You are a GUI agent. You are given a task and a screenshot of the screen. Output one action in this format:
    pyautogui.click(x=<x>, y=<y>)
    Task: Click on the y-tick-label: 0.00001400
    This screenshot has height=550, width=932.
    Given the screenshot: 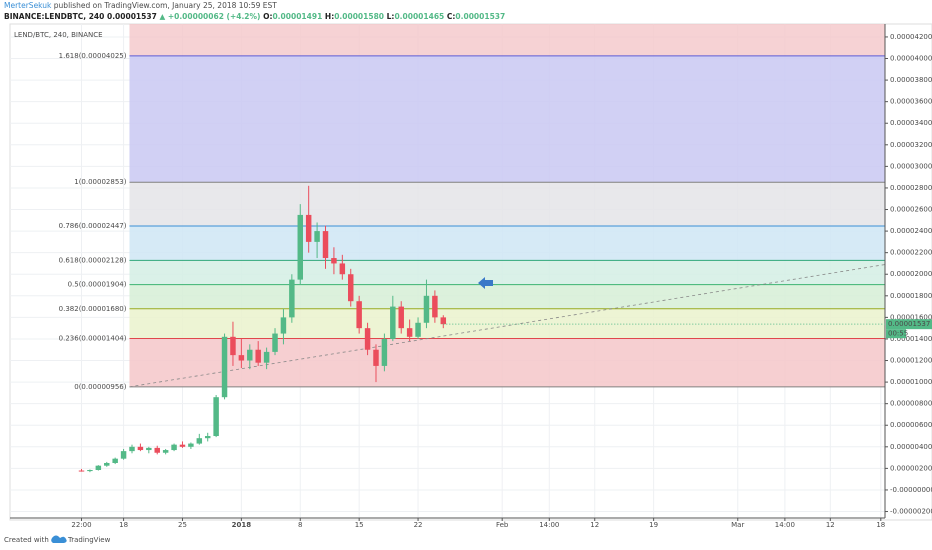 What is the action you would take?
    pyautogui.click(x=911, y=339)
    